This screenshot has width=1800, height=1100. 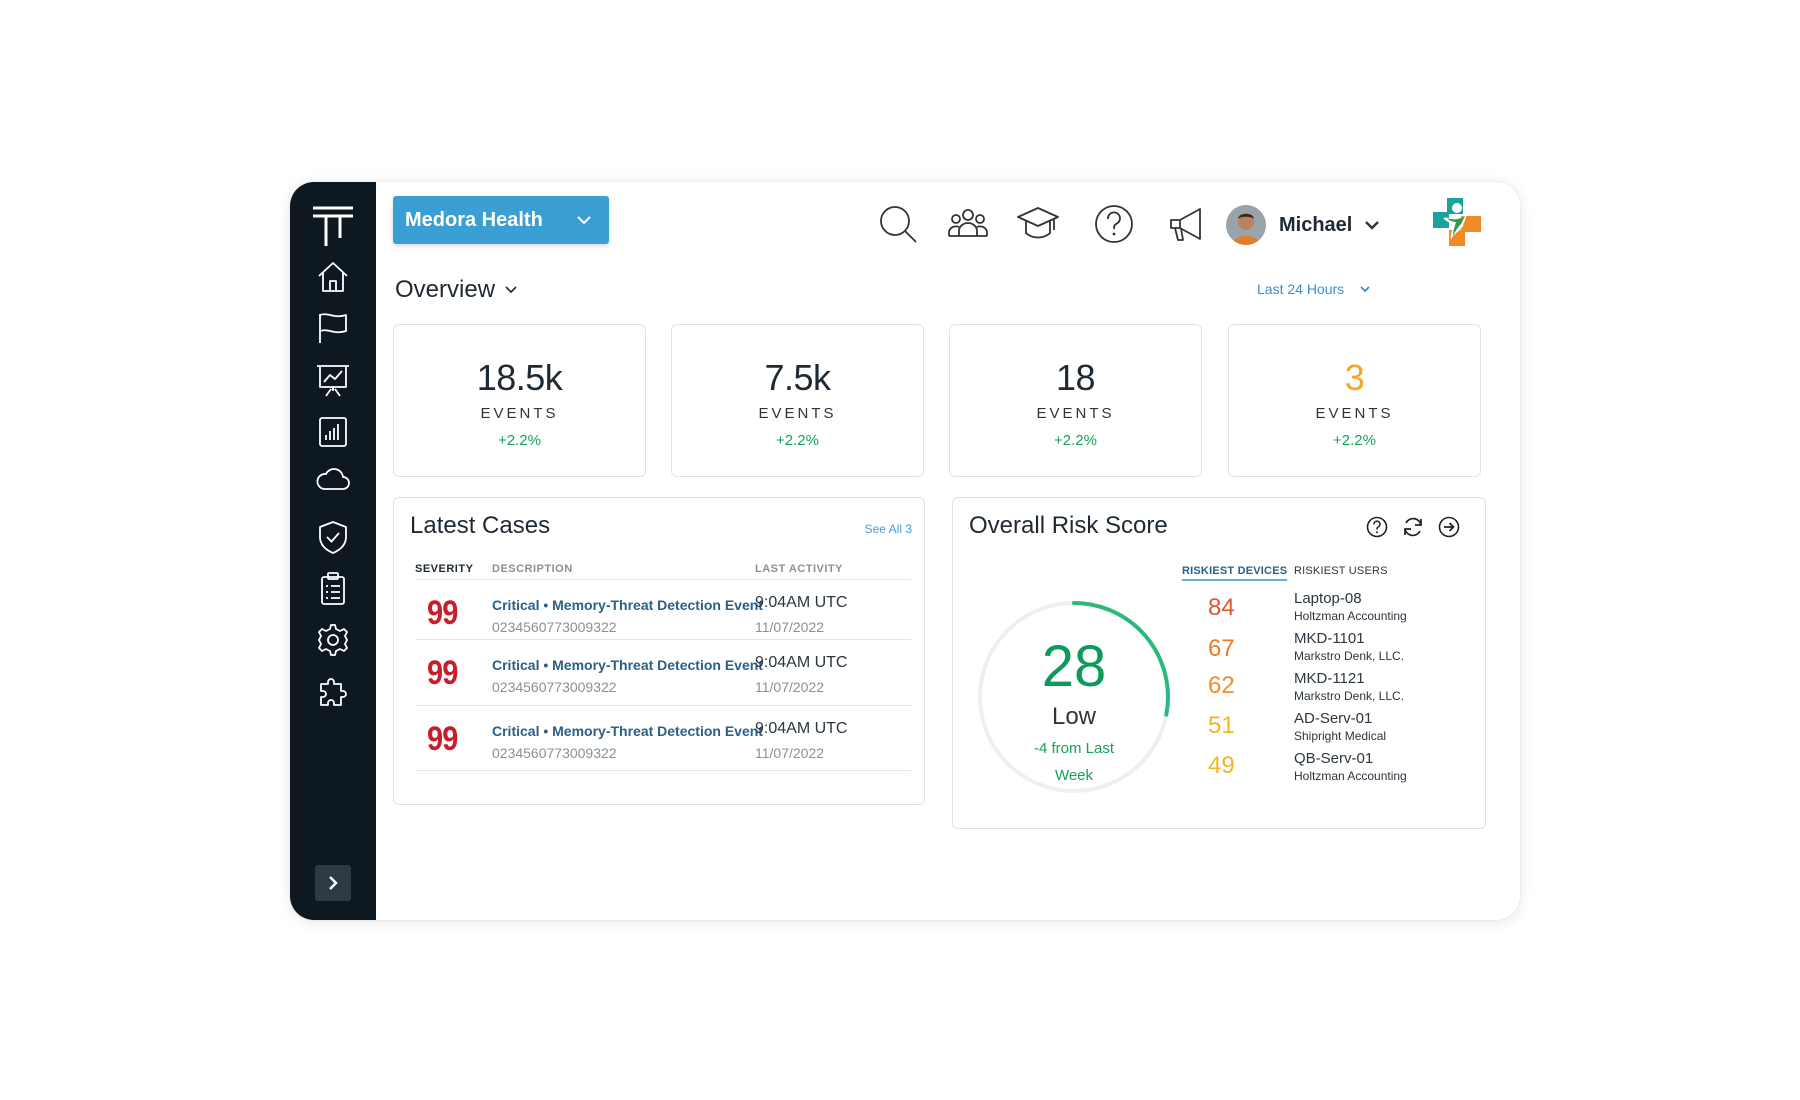 I want to click on gauge-arc, so click(x=1074, y=697).